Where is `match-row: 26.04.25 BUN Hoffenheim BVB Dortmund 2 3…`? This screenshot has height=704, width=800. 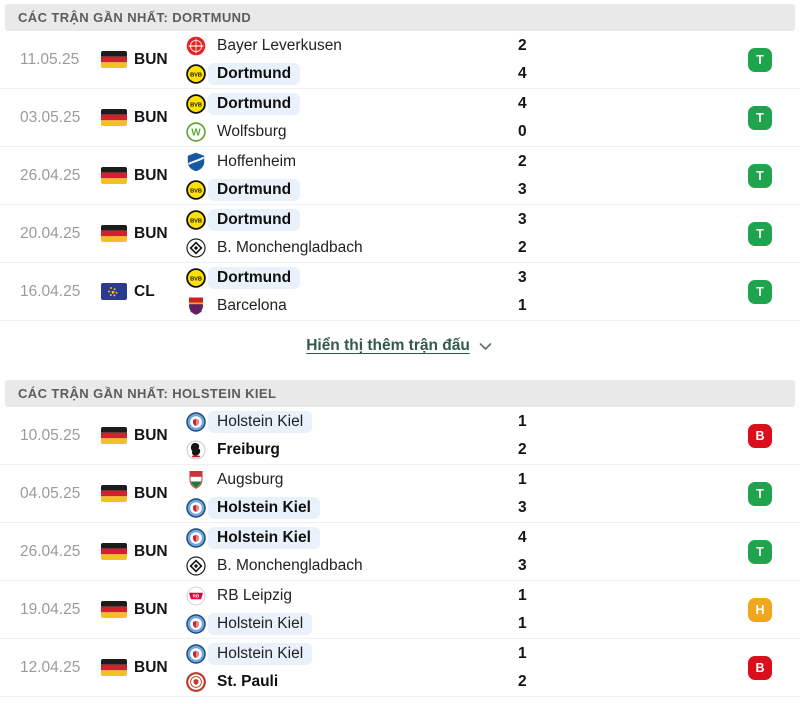
match-row: 26.04.25 BUN Hoffenheim BVB Dortmund 2 3… is located at coordinates (400, 176).